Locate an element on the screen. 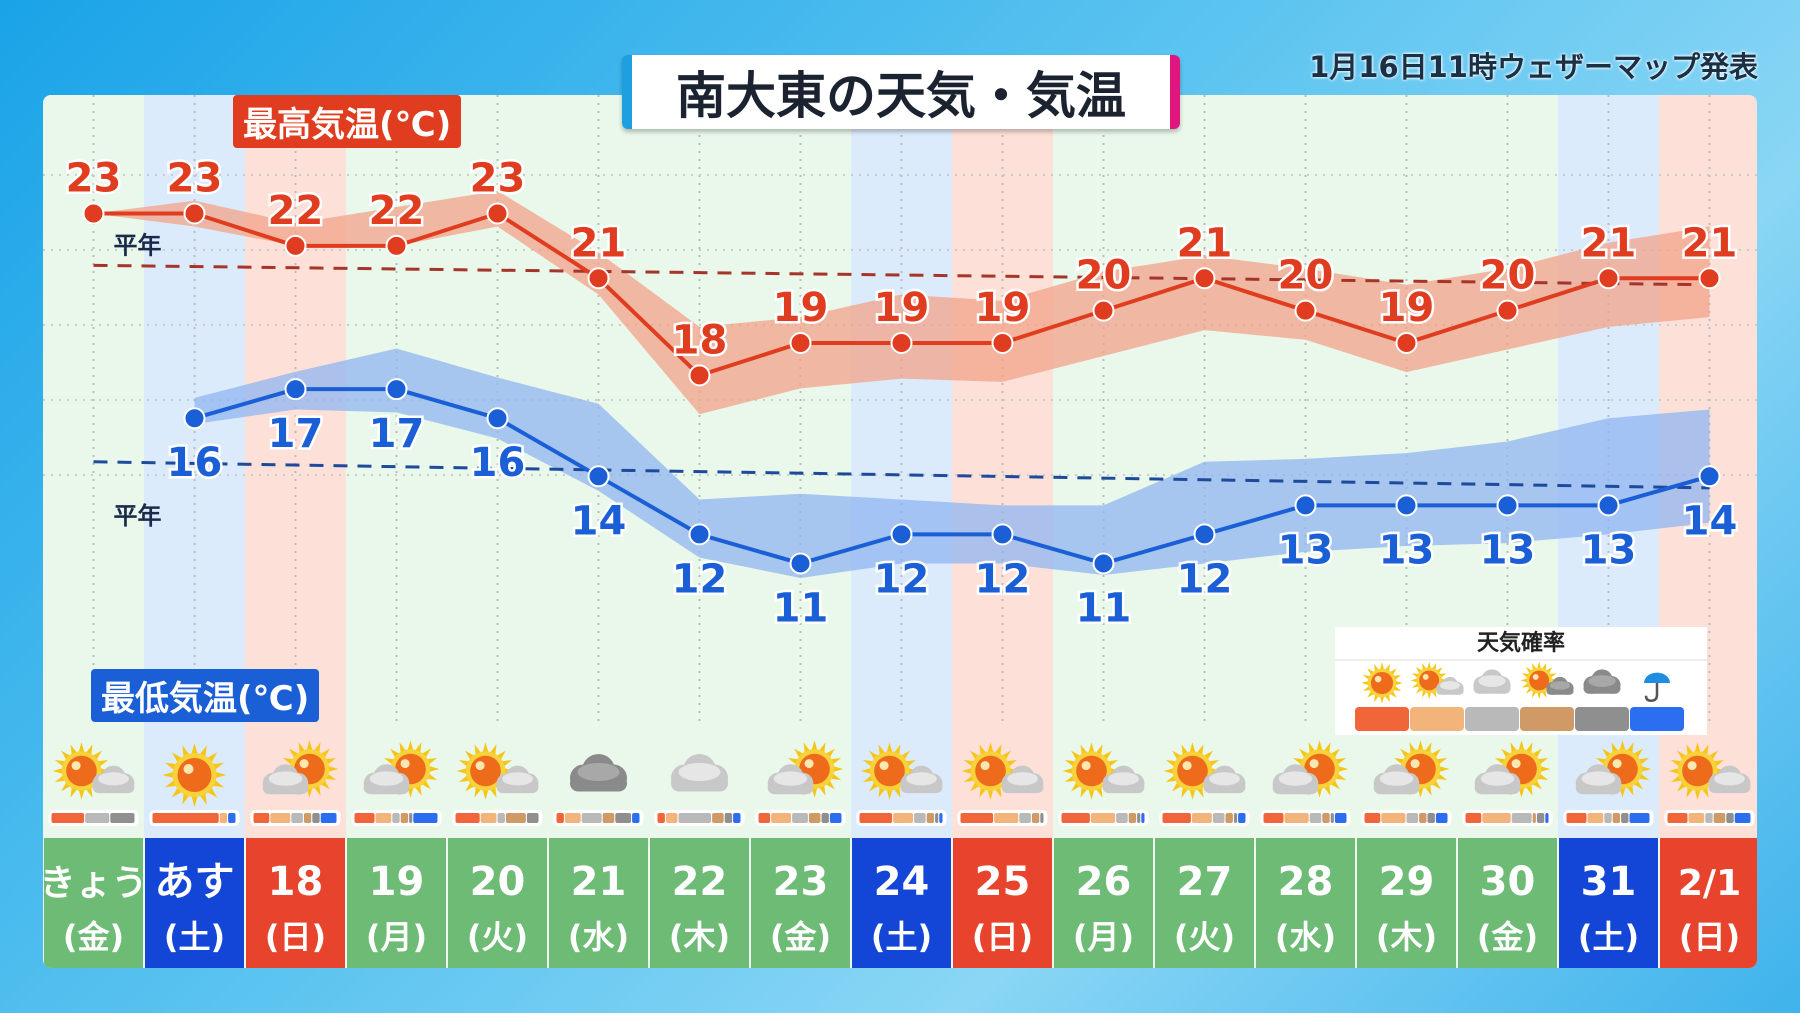  legend-swatch is located at coordinates (1437, 719).